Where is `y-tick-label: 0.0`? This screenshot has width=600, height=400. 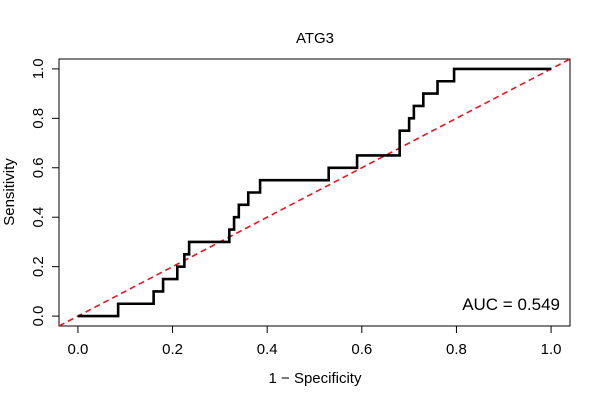 y-tick-label: 0.0 is located at coordinates (38, 316).